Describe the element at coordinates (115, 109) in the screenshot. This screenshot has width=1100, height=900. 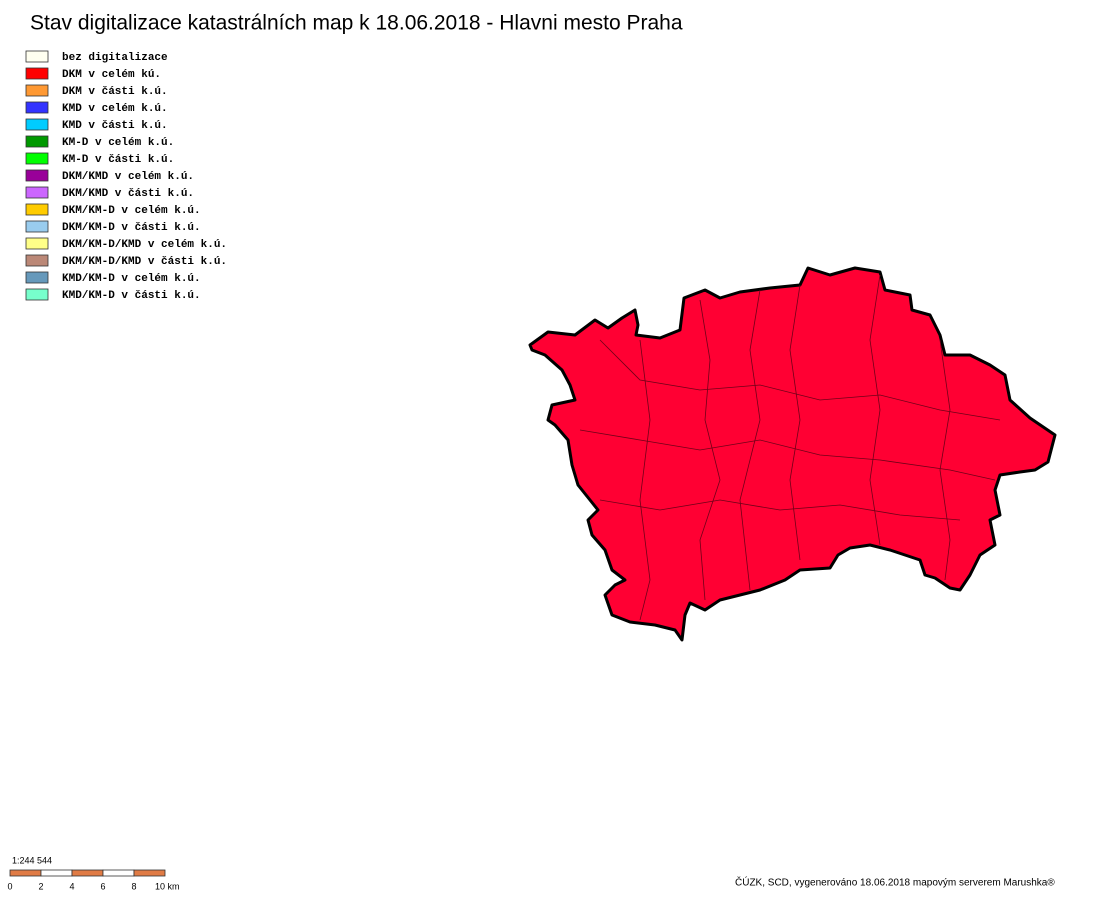
I see `legend-label: KMD v celém k.ú.` at that location.